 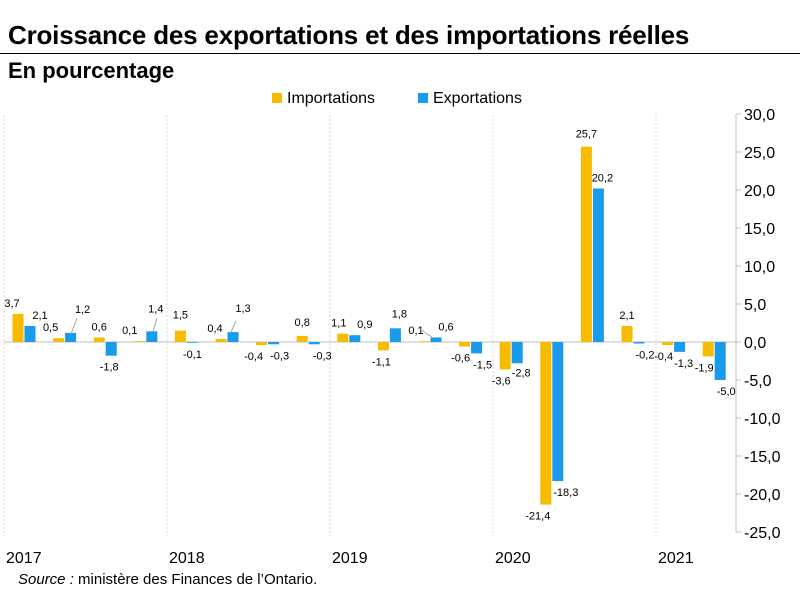 I want to click on y-tick-label: -15,0, so click(x=762, y=457).